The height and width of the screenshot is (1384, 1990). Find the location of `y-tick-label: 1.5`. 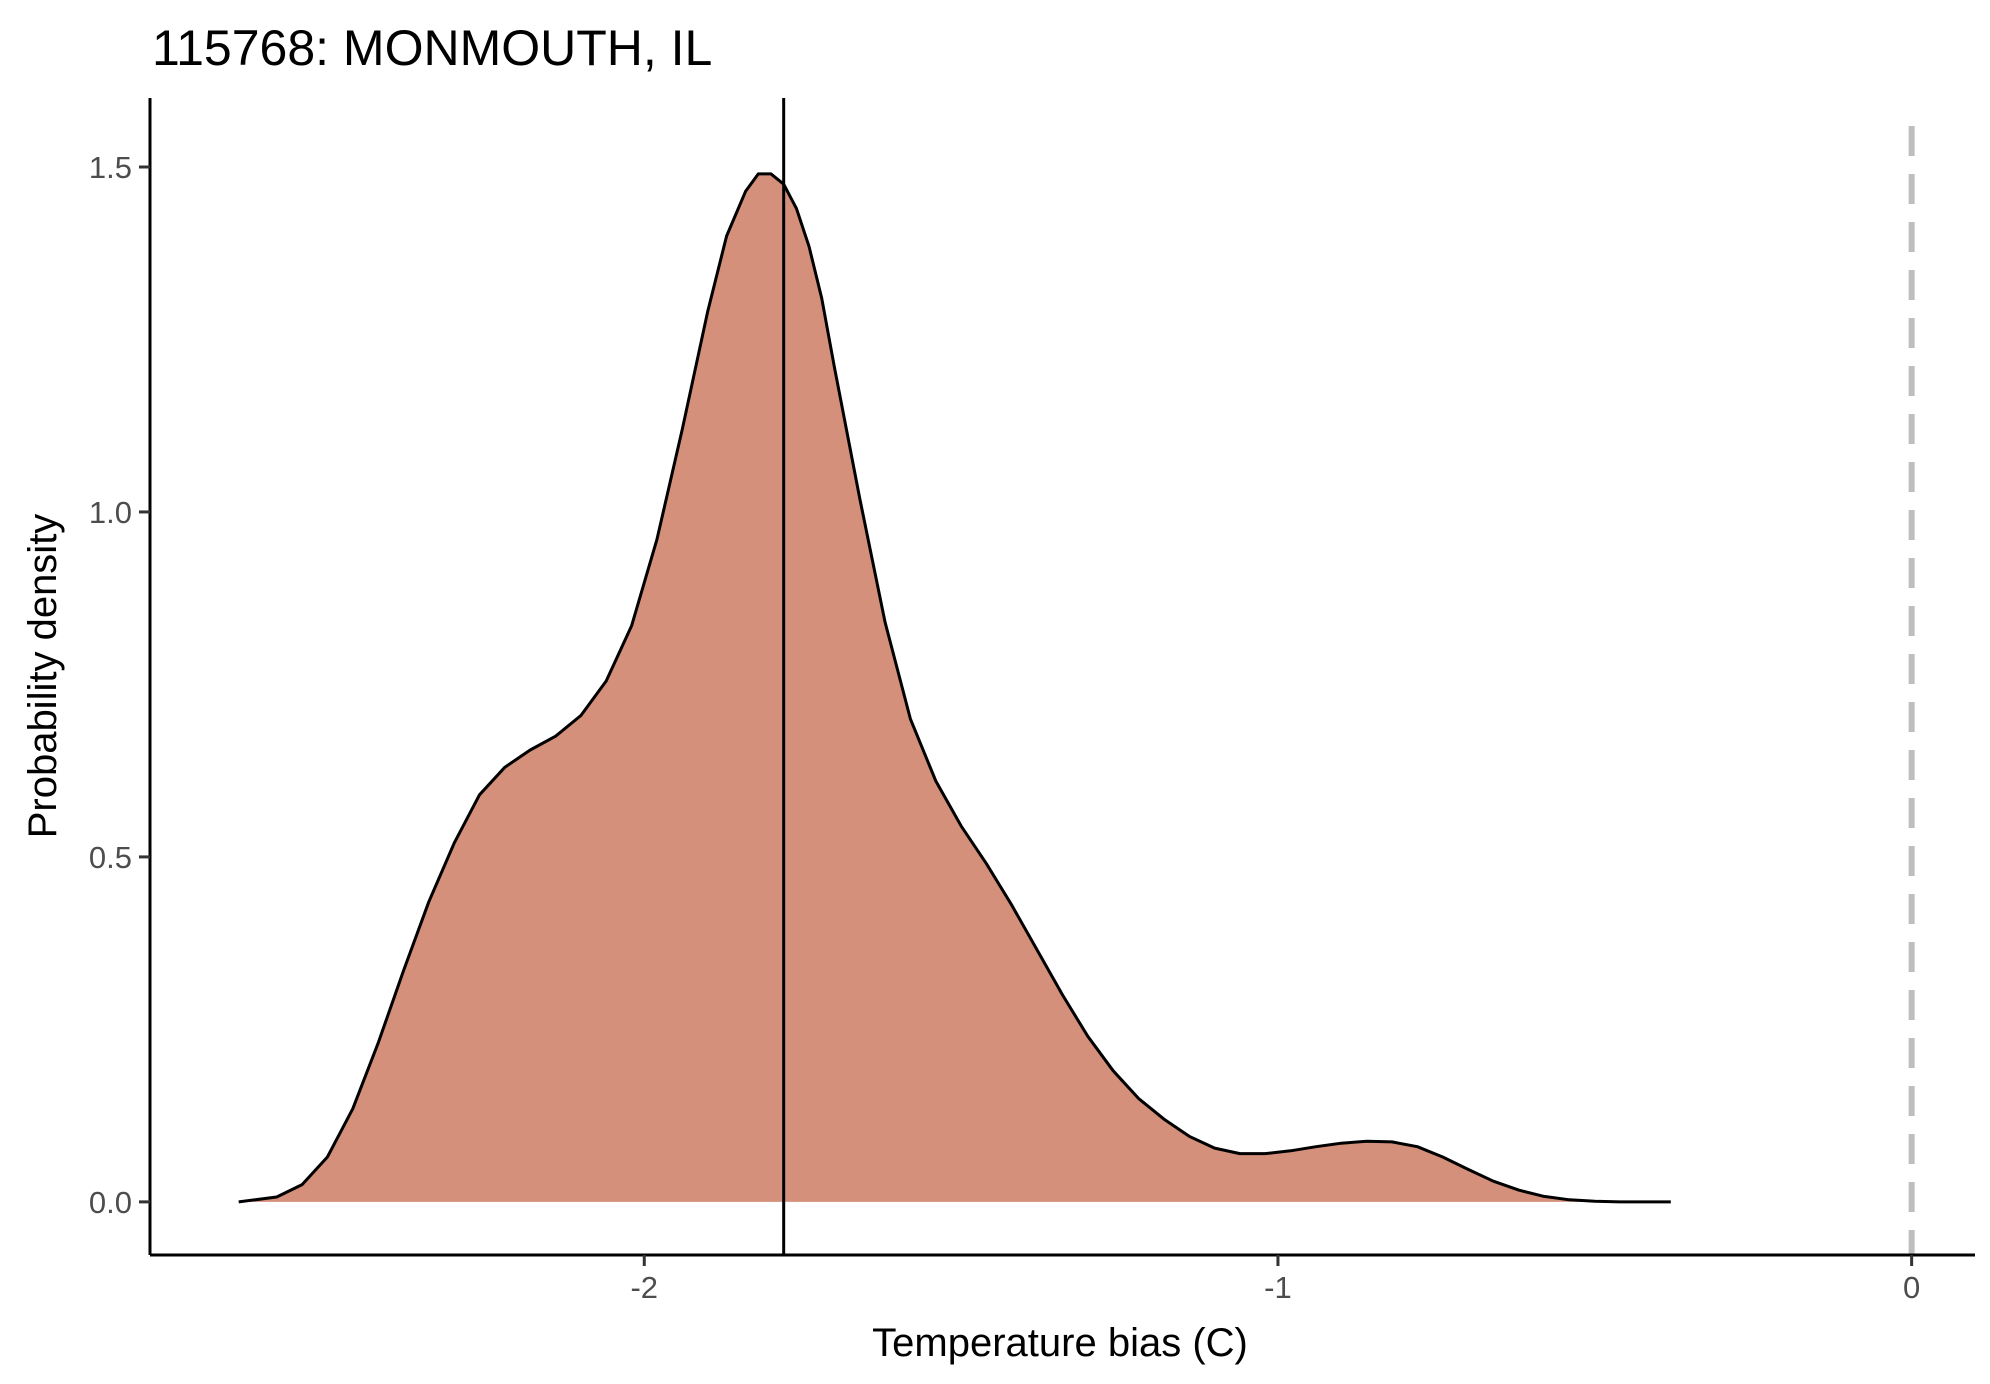

y-tick-label: 1.5 is located at coordinates (110, 167).